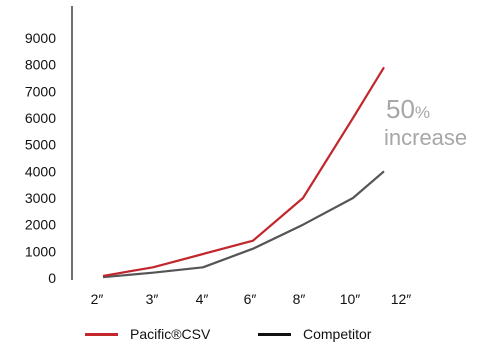 Image resolution: width=499 pixels, height=351 pixels. Describe the element at coordinates (97, 299) in the screenshot. I see `x-tick-label: 2″` at that location.